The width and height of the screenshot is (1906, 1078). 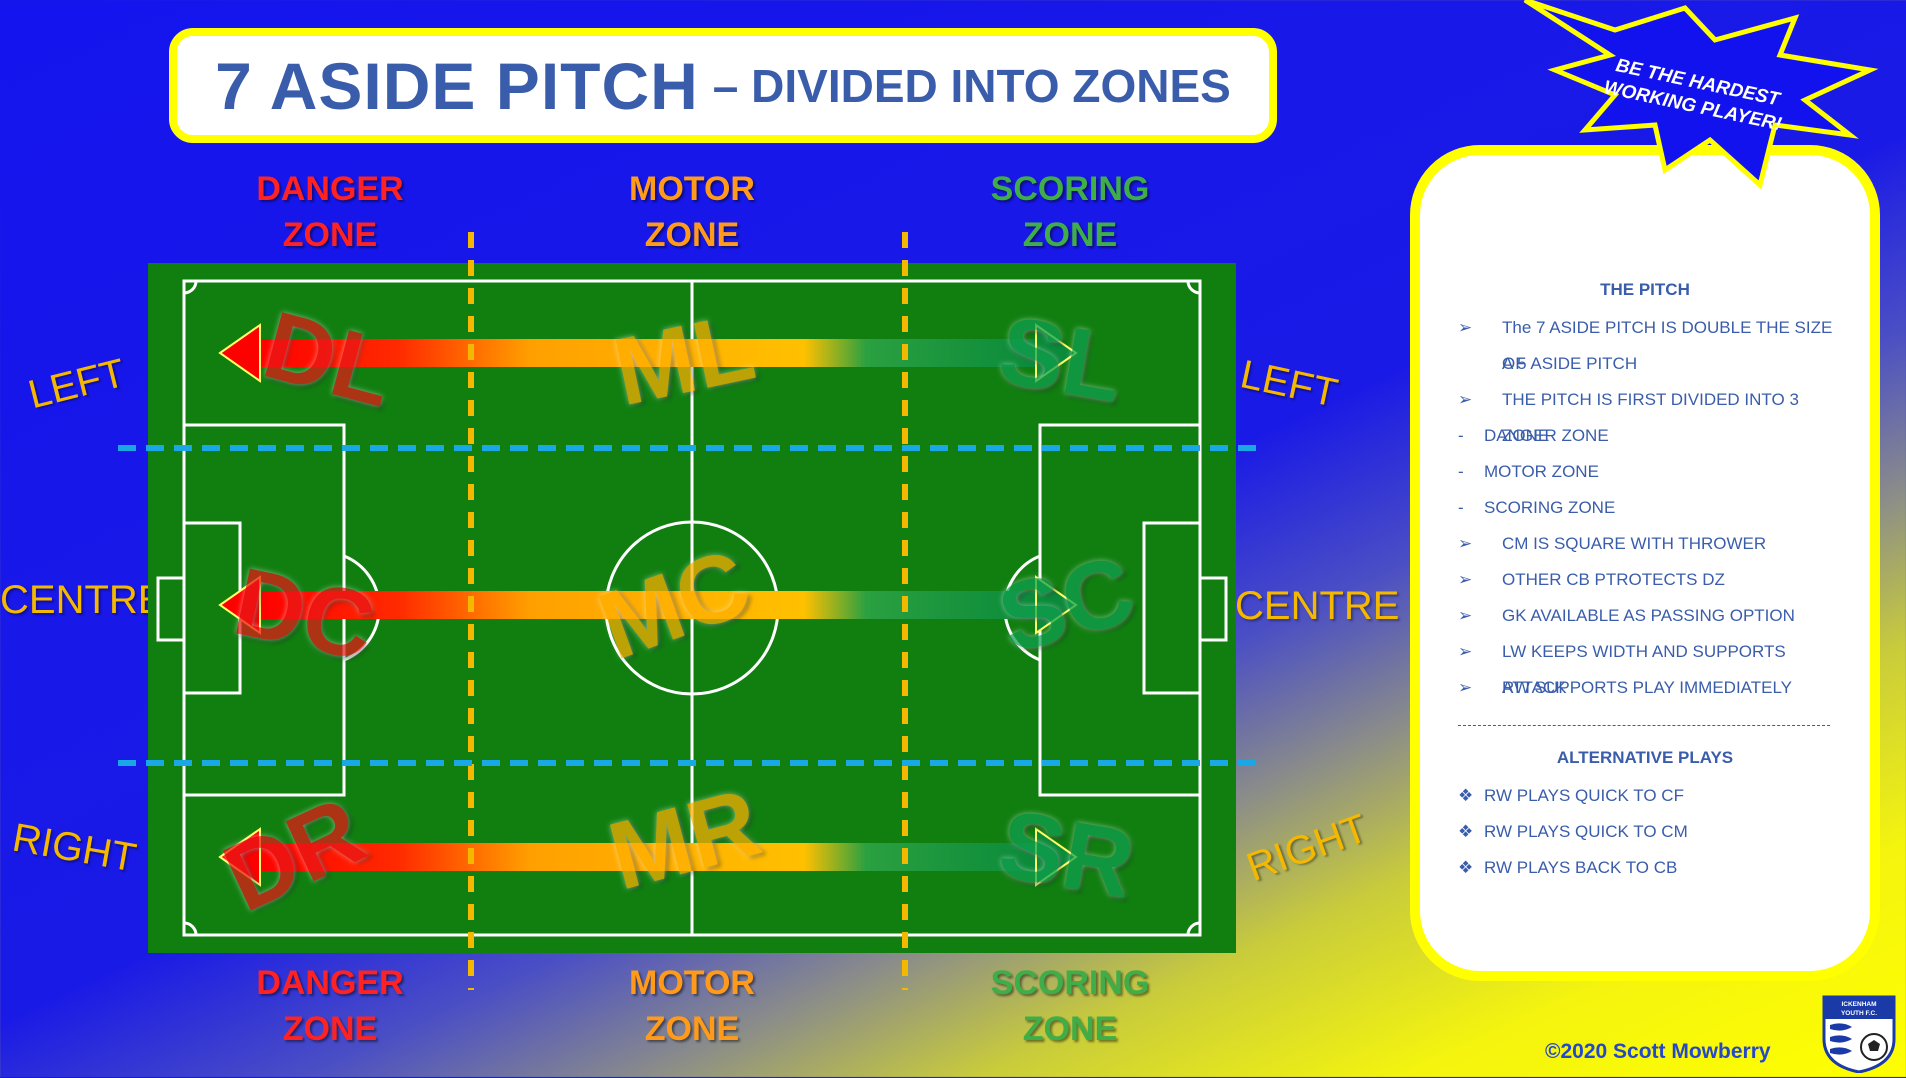 I want to click on left-side-label-centre: CENTRE, so click(x=82, y=600).